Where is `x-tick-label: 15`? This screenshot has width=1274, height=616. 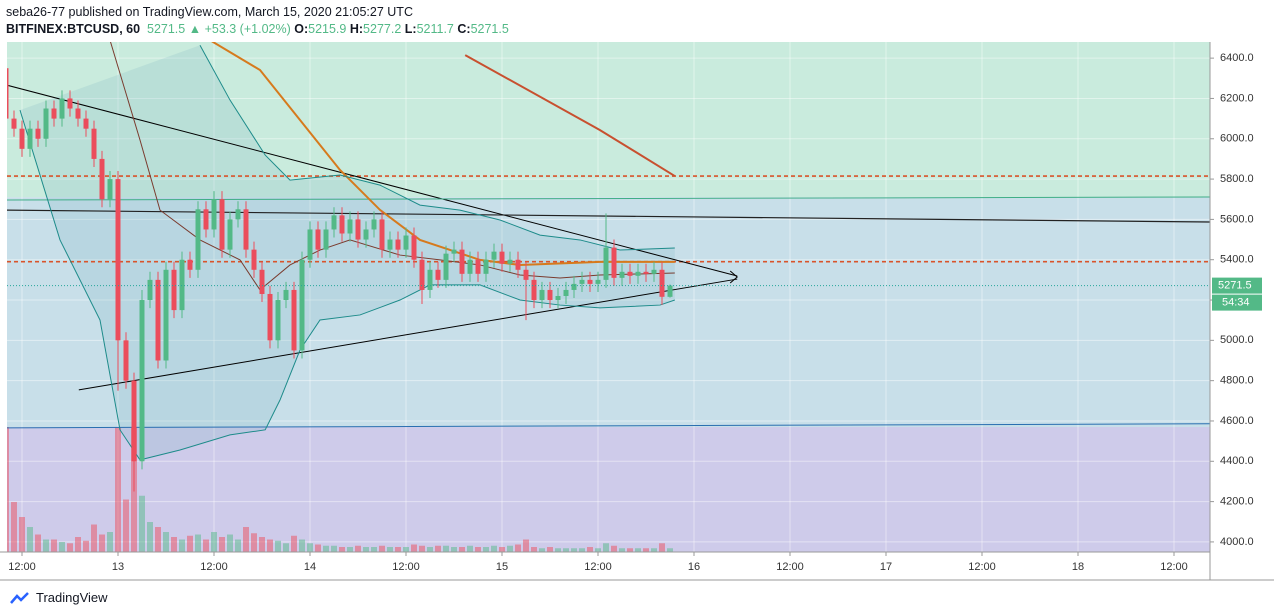 x-tick-label: 15 is located at coordinates (502, 567).